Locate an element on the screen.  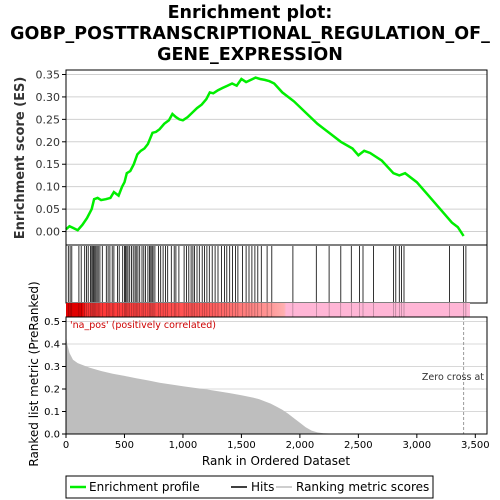
es-y-tick-label: 0.15 is located at coordinates (48, 164).